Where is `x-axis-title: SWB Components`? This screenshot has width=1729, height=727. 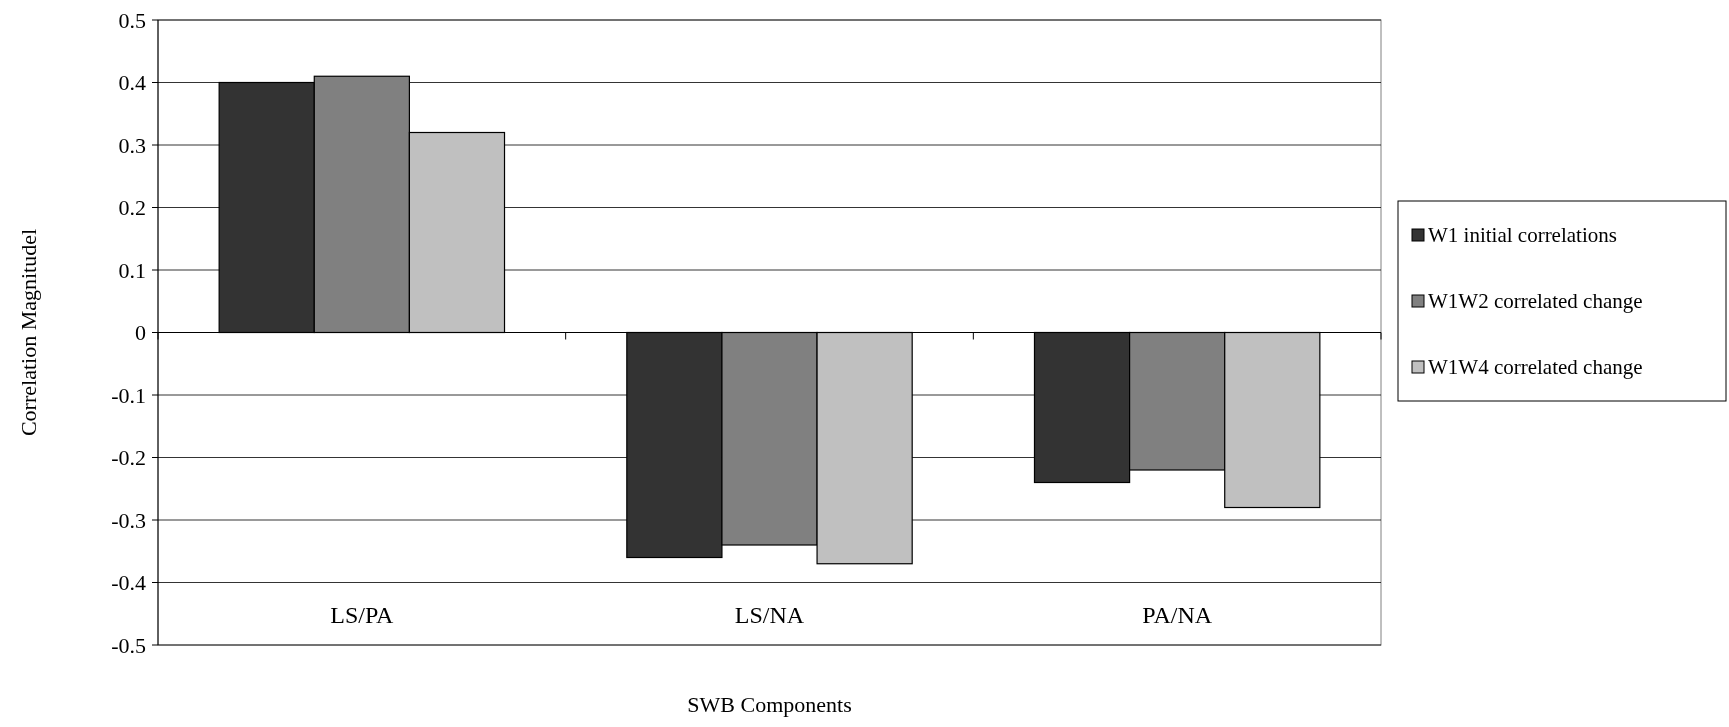 x-axis-title: SWB Components is located at coordinates (769, 704).